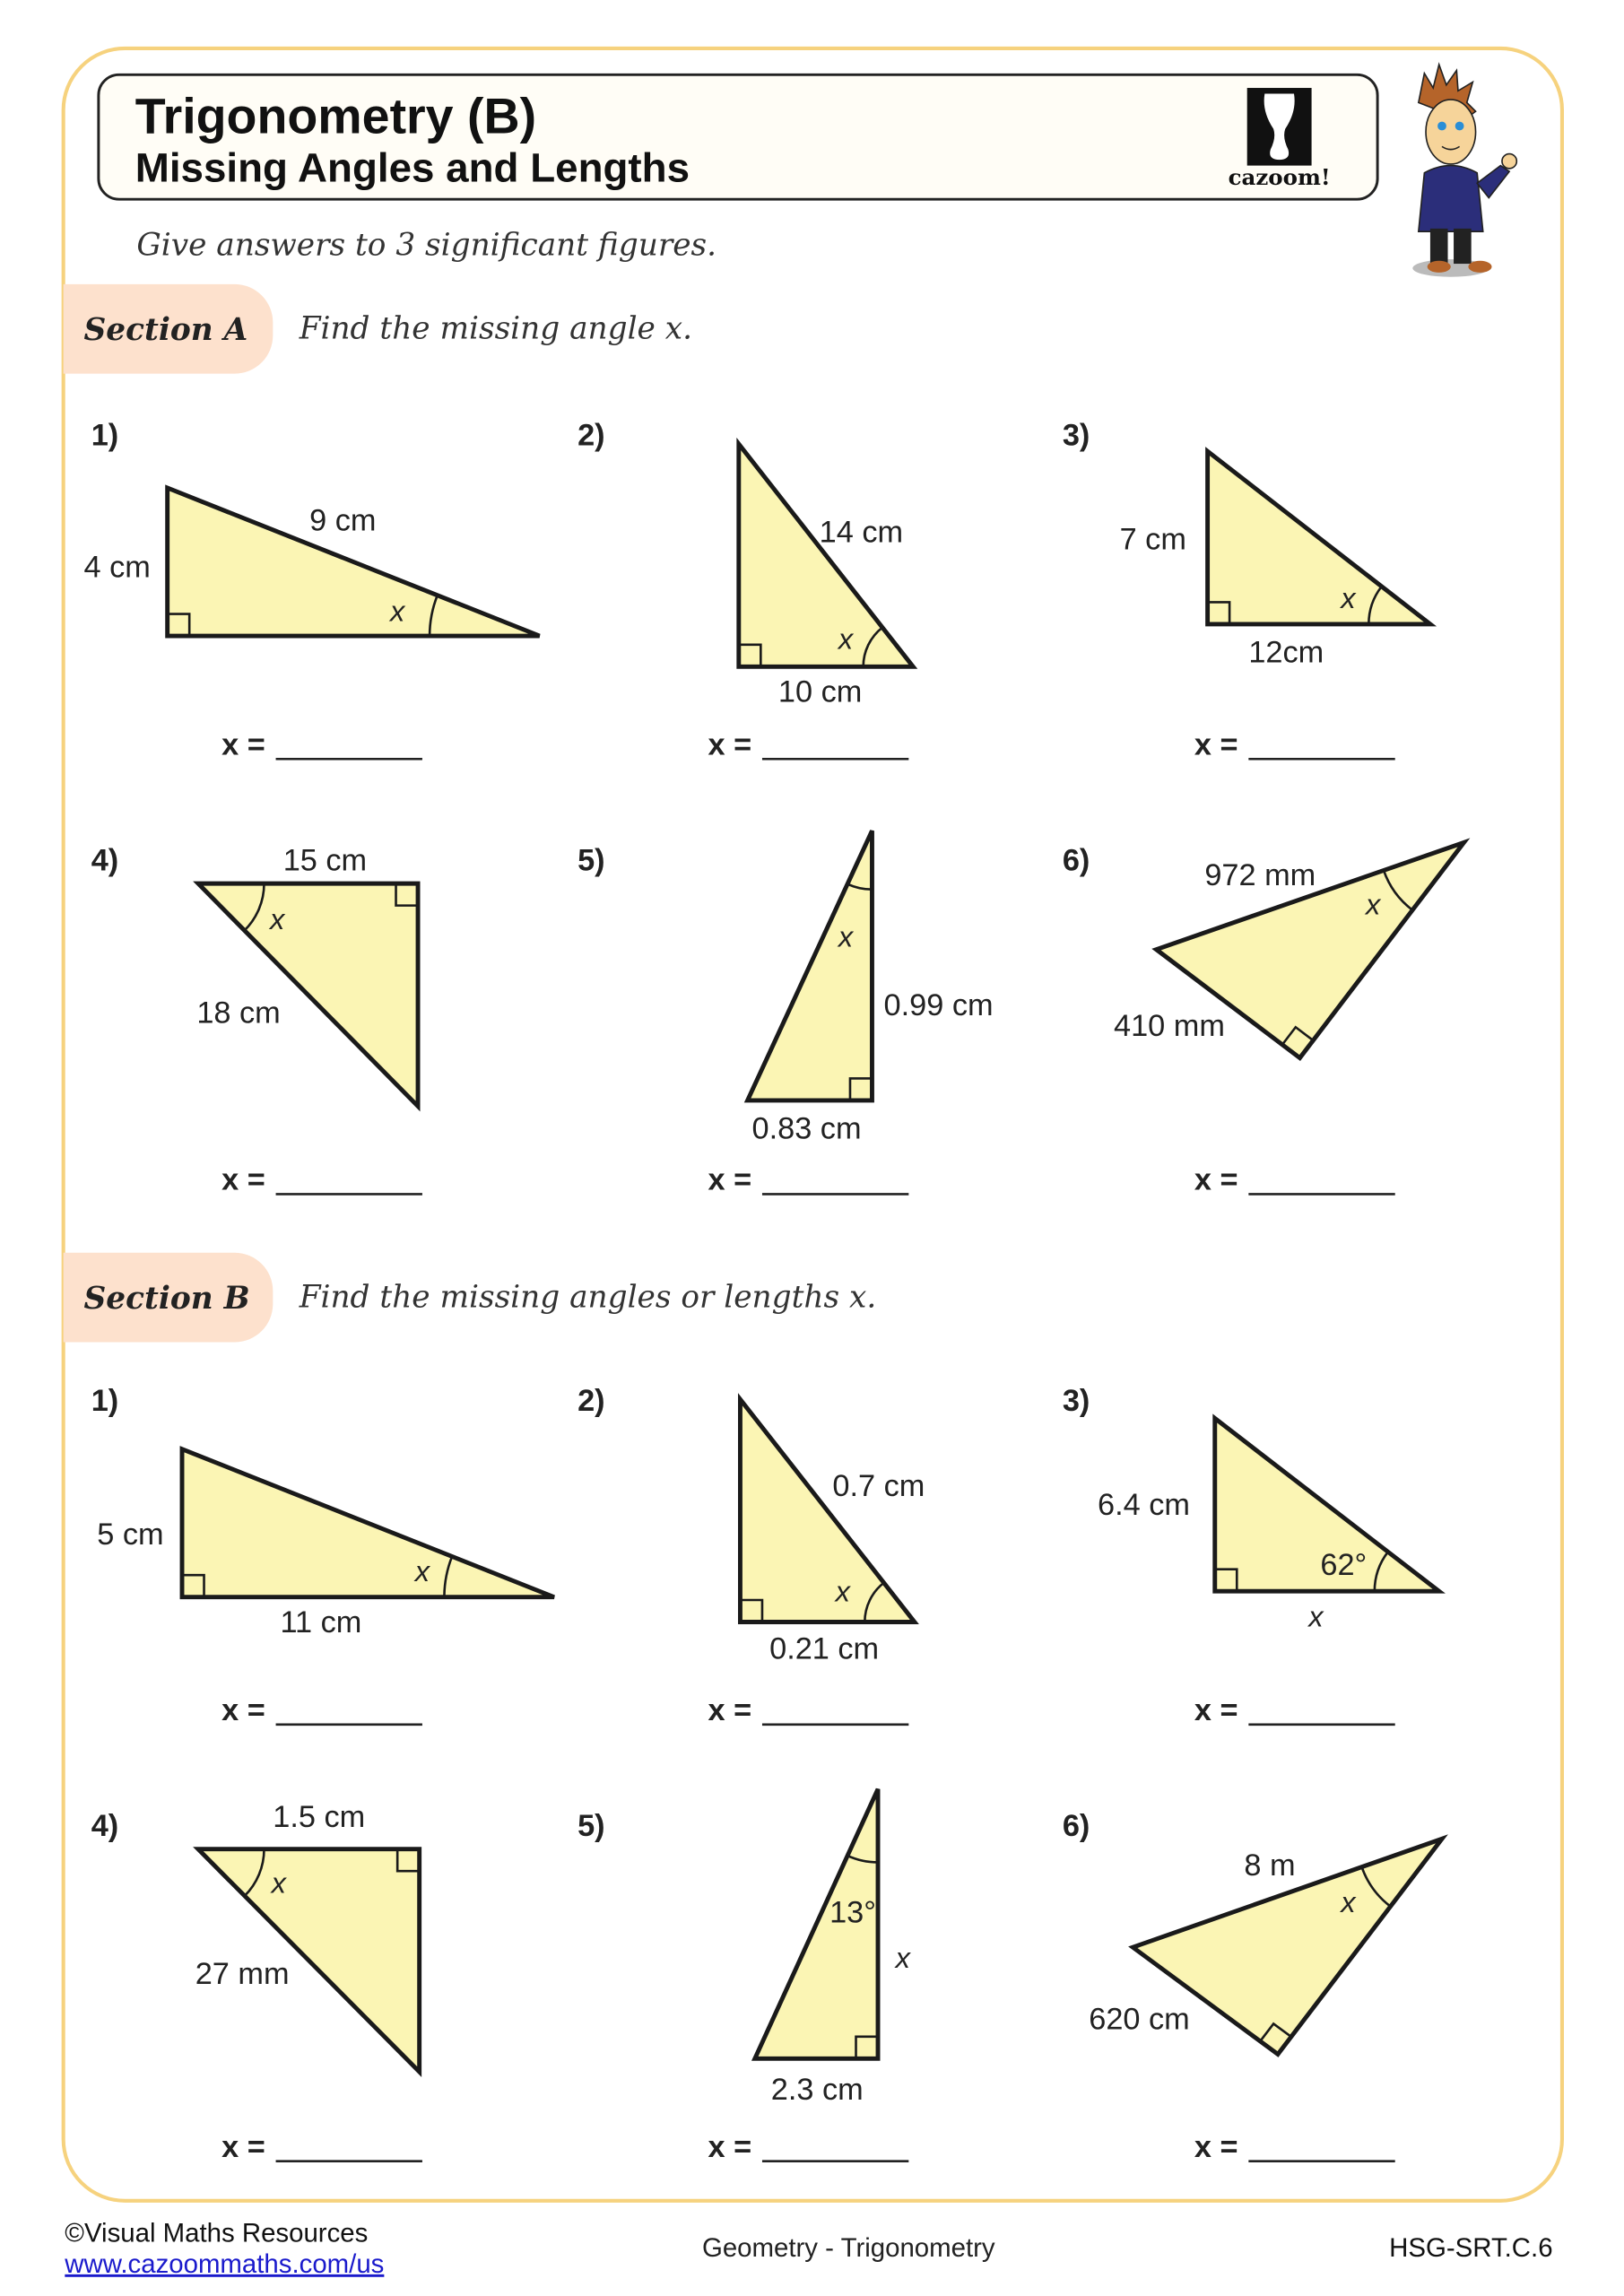  Describe the element at coordinates (1210, 1923) in the screenshot. I see `question-b6: 6) 8 m 620 cm x` at that location.